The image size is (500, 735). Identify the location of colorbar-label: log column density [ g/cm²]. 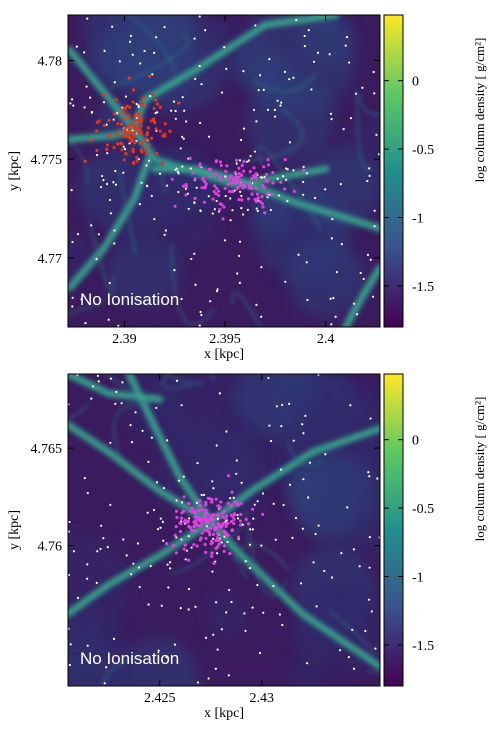
(479, 110).